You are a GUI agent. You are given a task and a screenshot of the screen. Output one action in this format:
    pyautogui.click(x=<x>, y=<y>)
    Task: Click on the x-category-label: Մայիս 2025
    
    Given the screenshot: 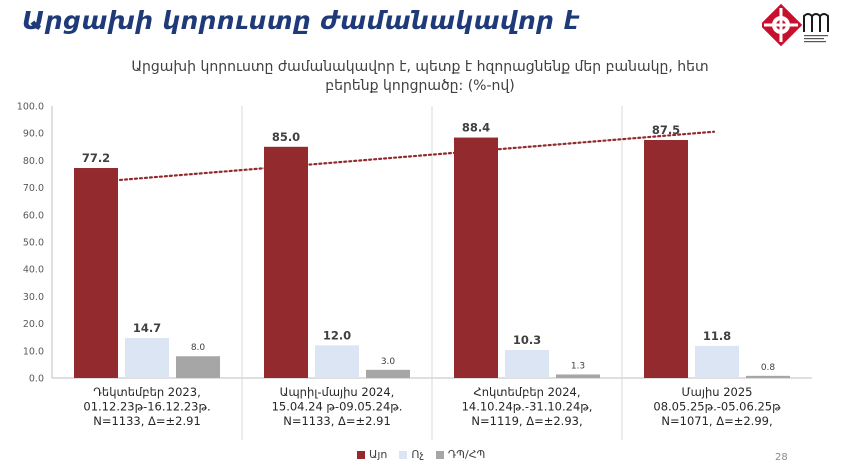 What is the action you would take?
    pyautogui.click(x=717, y=392)
    